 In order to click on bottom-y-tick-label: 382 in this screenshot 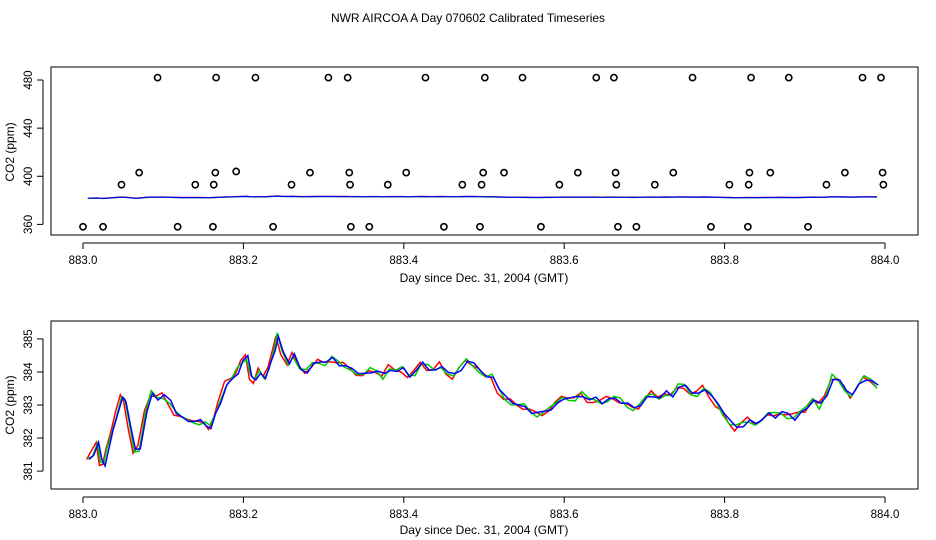, I will do `click(29, 437)`.